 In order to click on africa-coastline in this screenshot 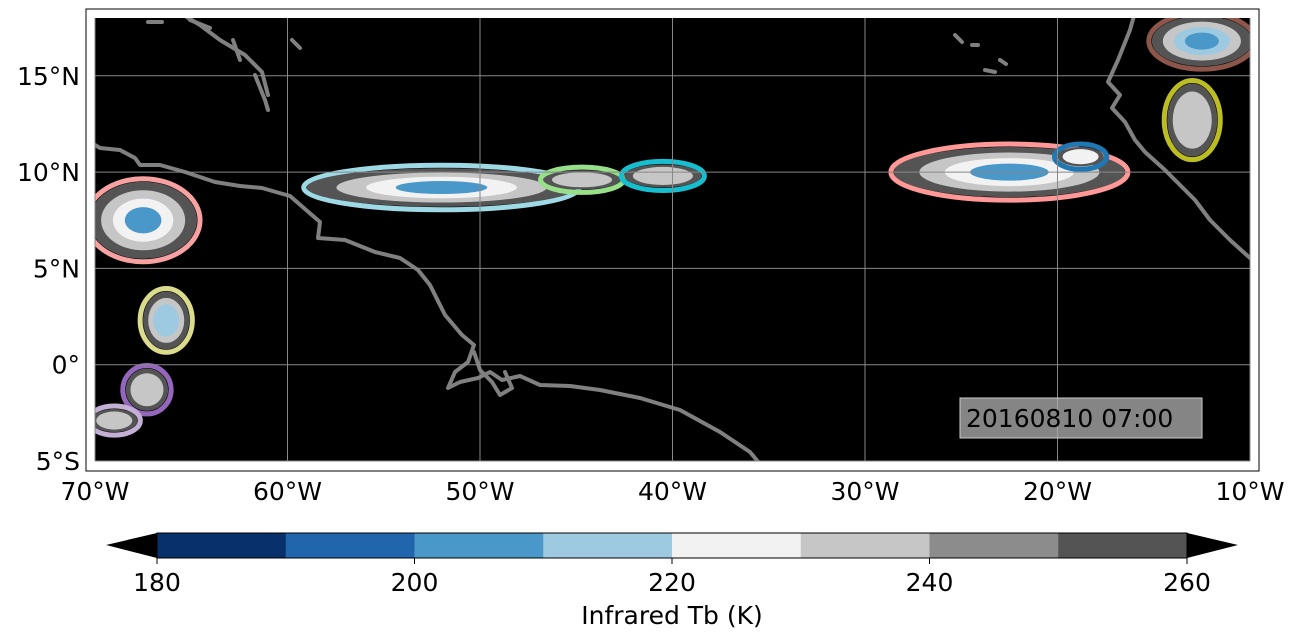, I will do `click(1178, 139)`.